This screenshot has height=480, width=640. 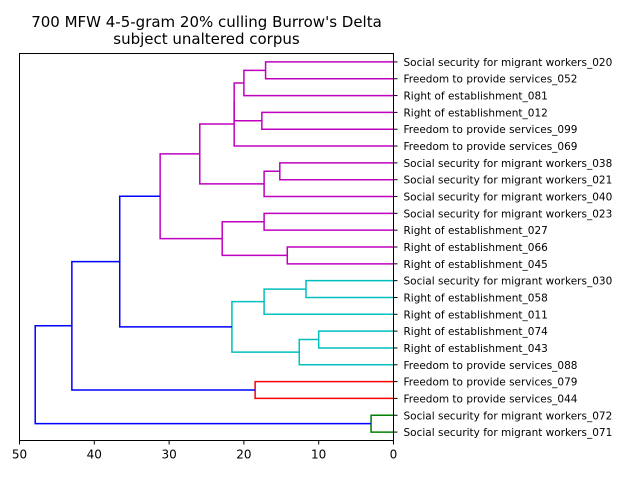 What do you see at coordinates (168, 455) in the screenshot?
I see `x-tick-label: 30` at bounding box center [168, 455].